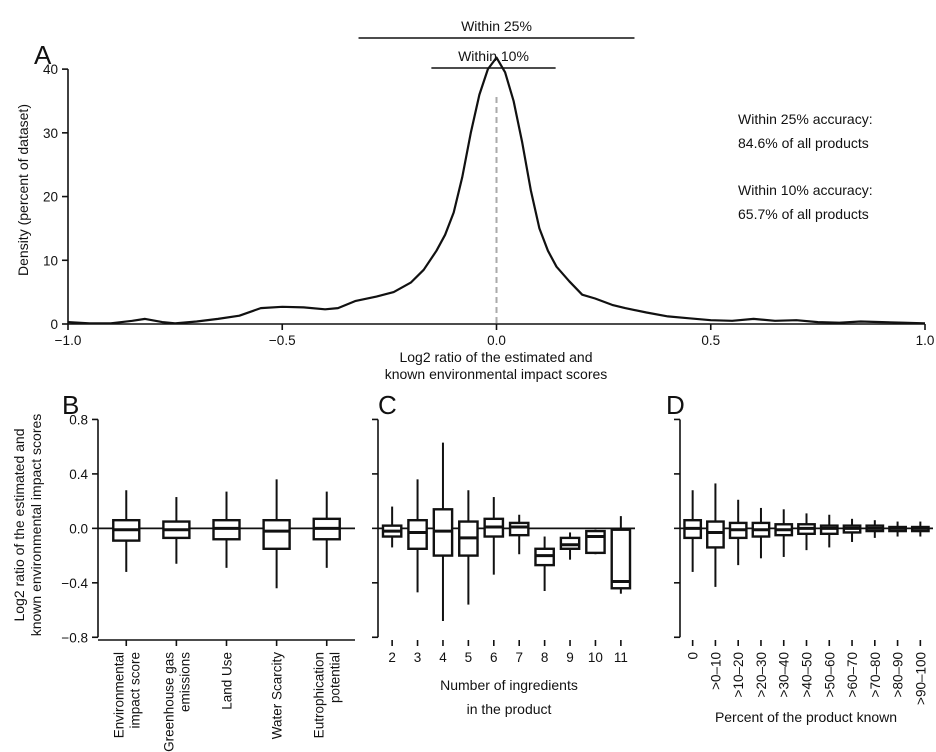 The height and width of the screenshot is (752, 936). Describe the element at coordinates (227, 681) in the screenshot. I see `category-label: Land Use` at that location.